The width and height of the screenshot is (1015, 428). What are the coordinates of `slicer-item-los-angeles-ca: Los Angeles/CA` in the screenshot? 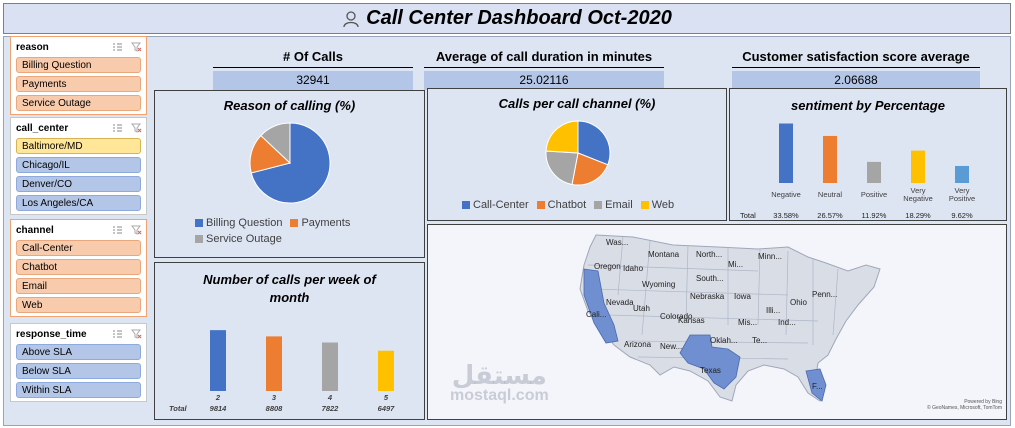 It's located at (78, 203).